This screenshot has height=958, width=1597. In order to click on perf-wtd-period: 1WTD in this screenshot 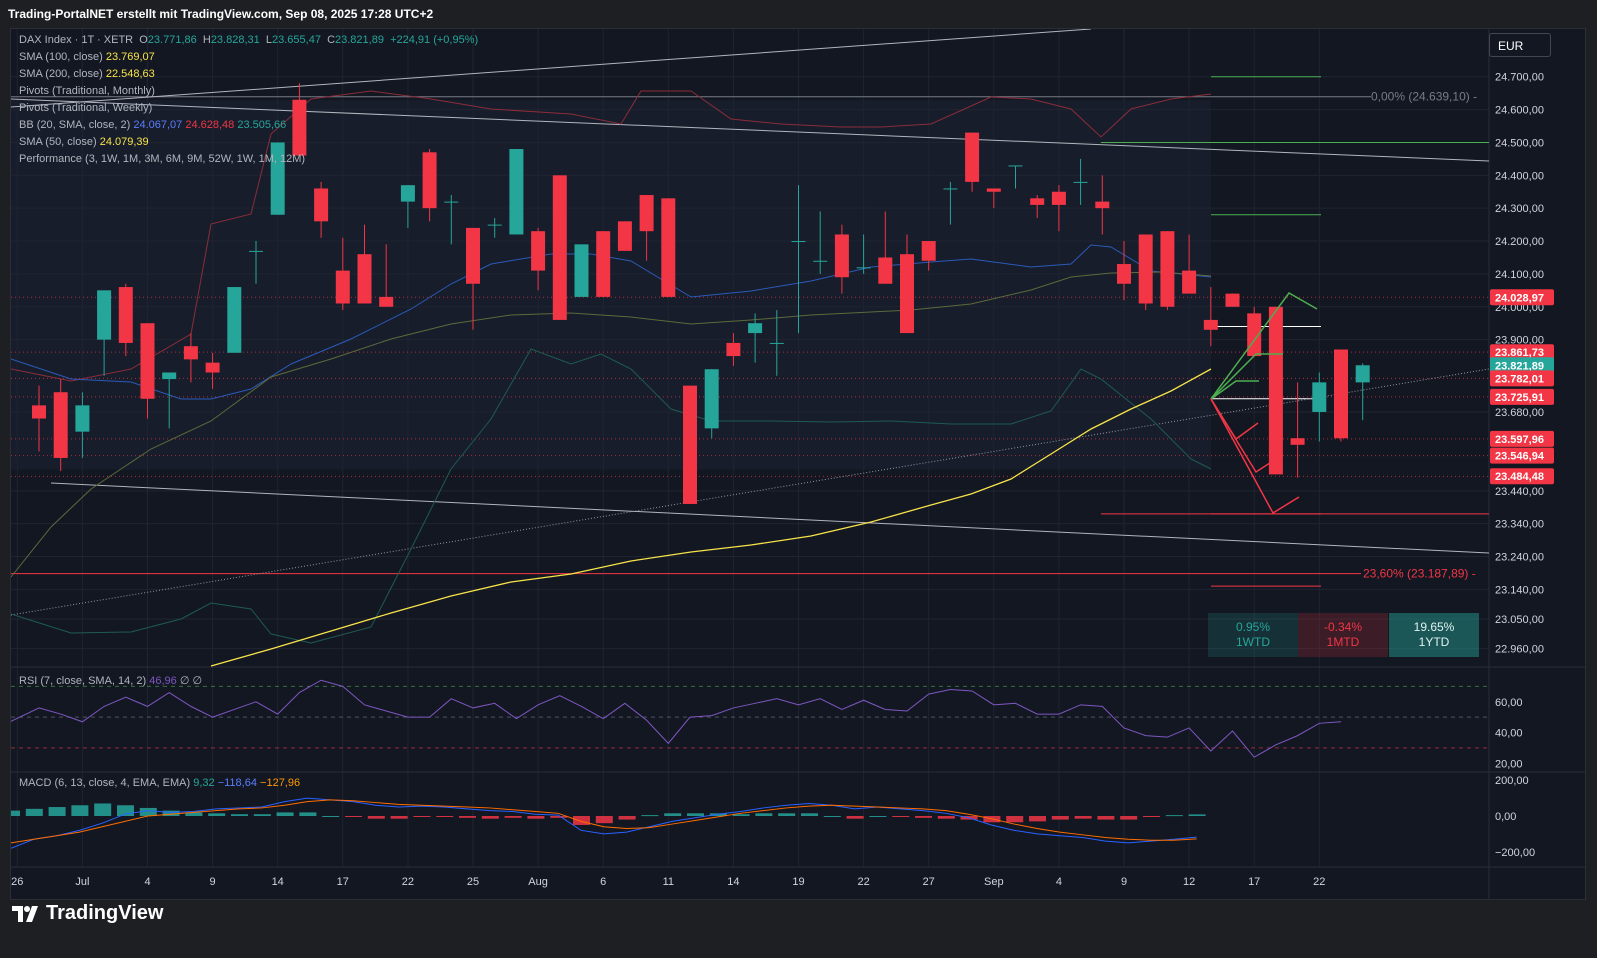, I will do `click(1253, 642)`.